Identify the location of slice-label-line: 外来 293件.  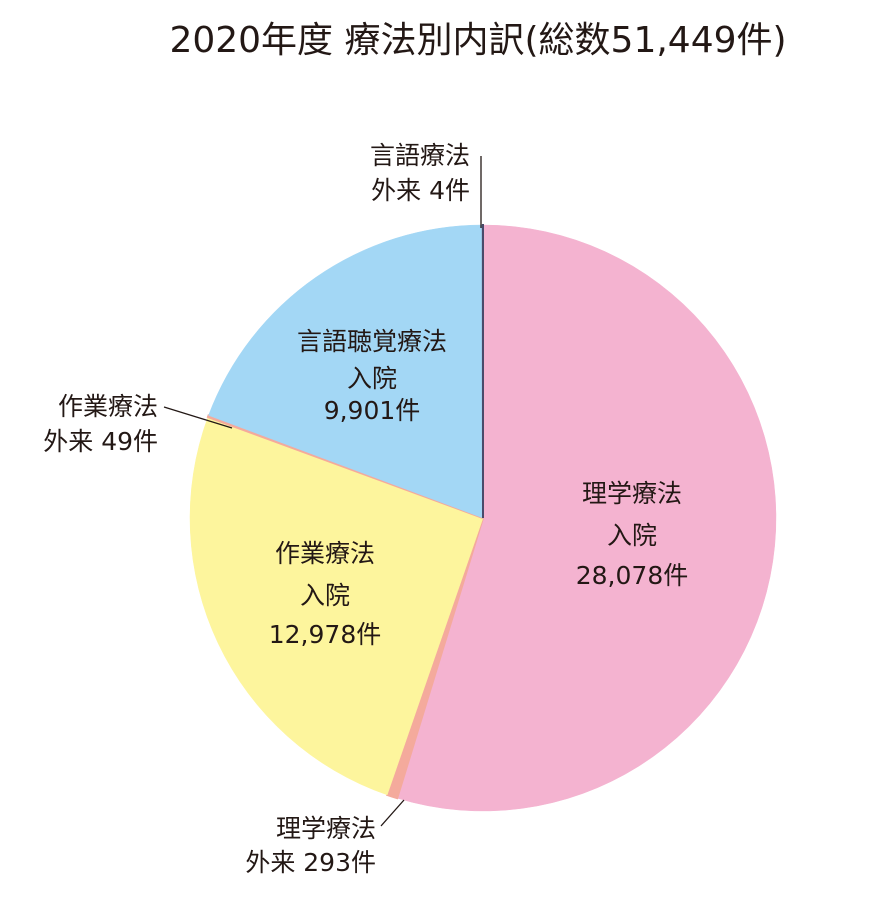
(310, 862).